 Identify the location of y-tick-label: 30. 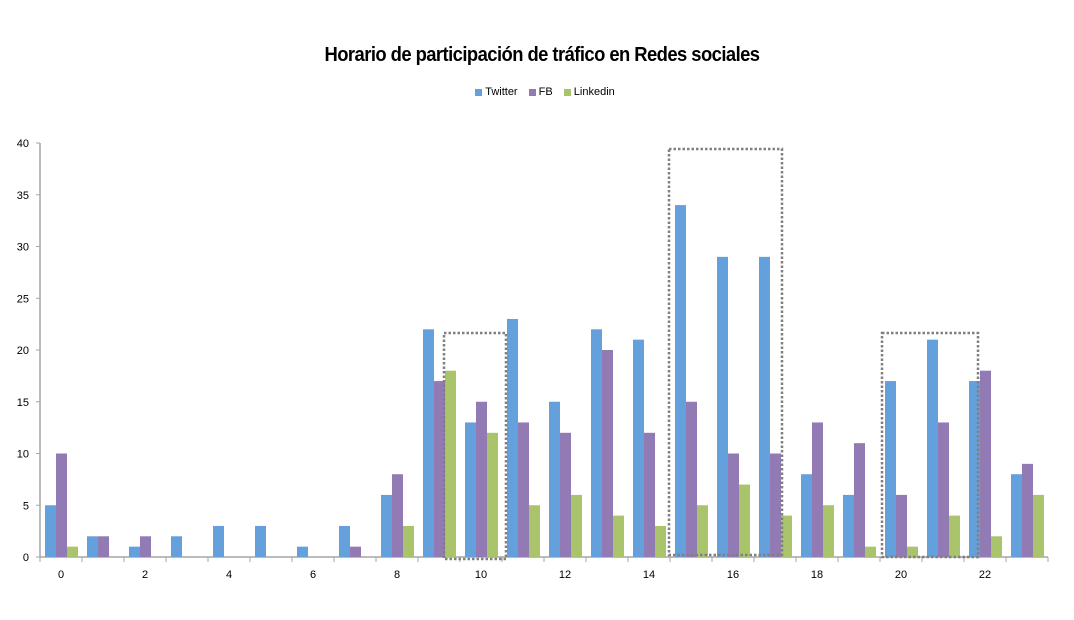
(23, 248).